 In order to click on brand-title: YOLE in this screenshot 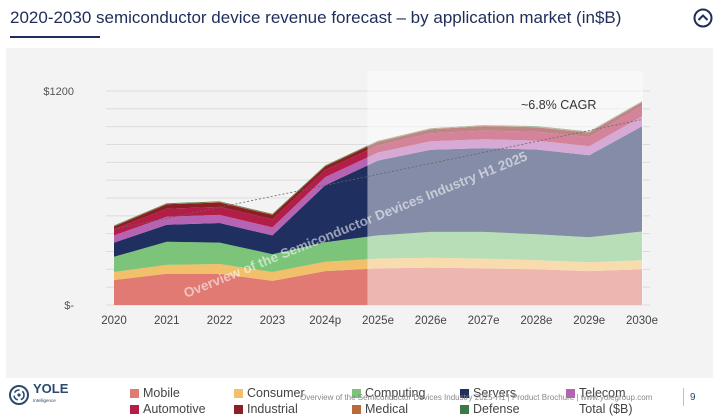, I will do `click(51, 388)`.